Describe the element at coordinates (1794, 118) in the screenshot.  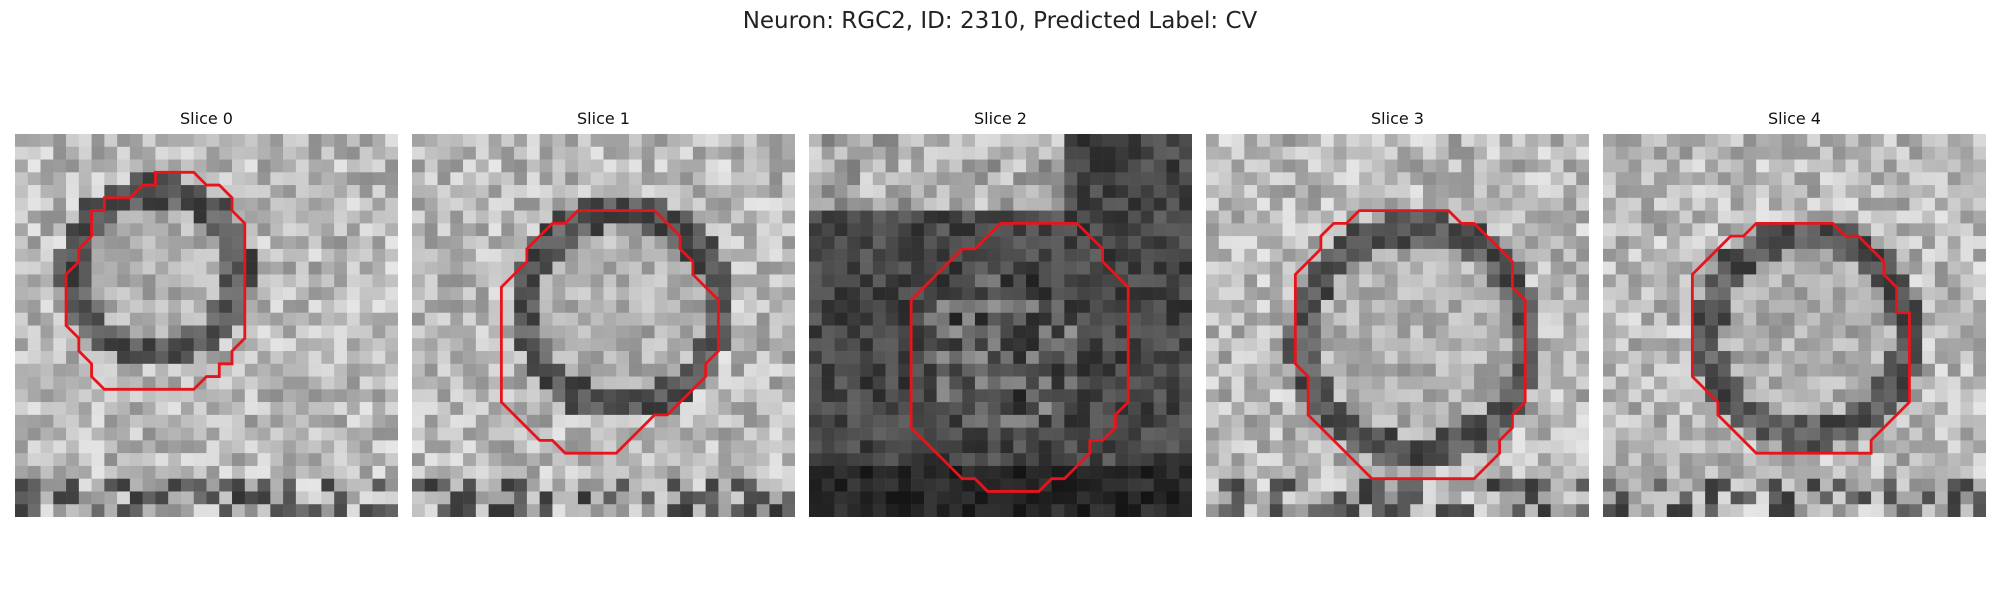
I see `slice-title: Slice 4` at that location.